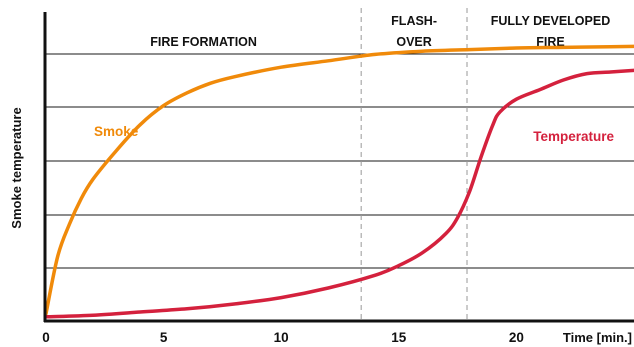  Describe the element at coordinates (597, 337) in the screenshot. I see `x-axis-label: Time [min.]` at that location.